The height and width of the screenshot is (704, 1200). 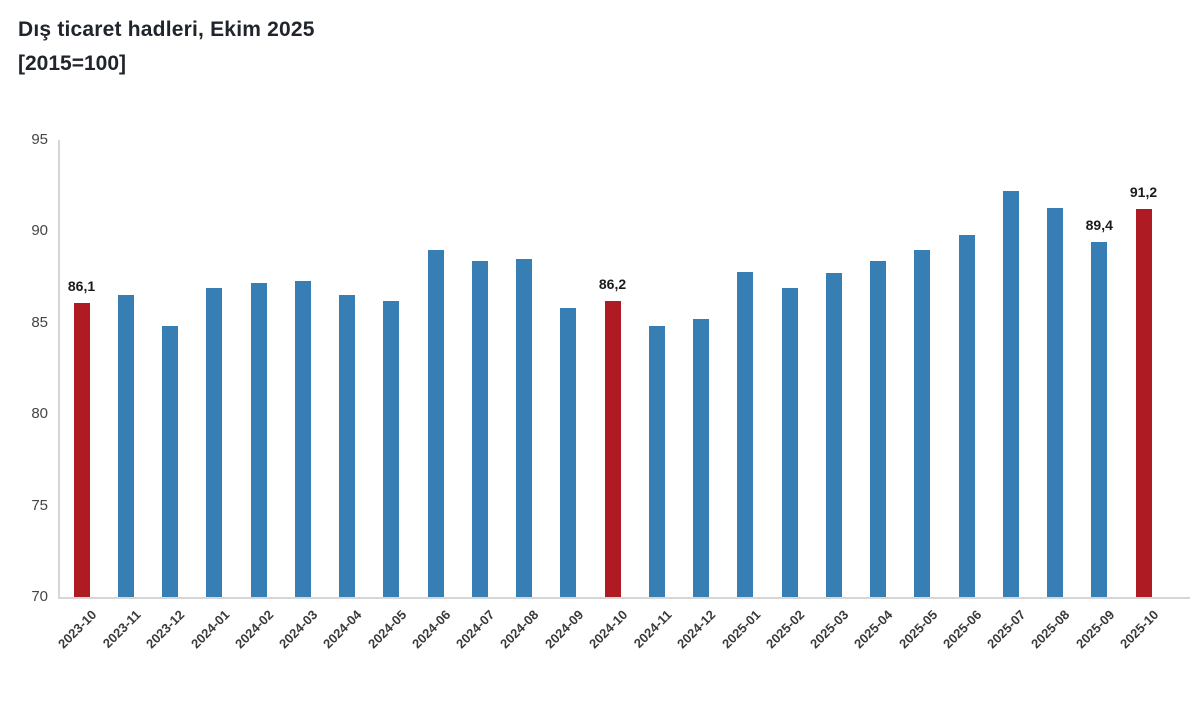 I want to click on value-label-2025-09: 89,4, so click(x=1099, y=225).